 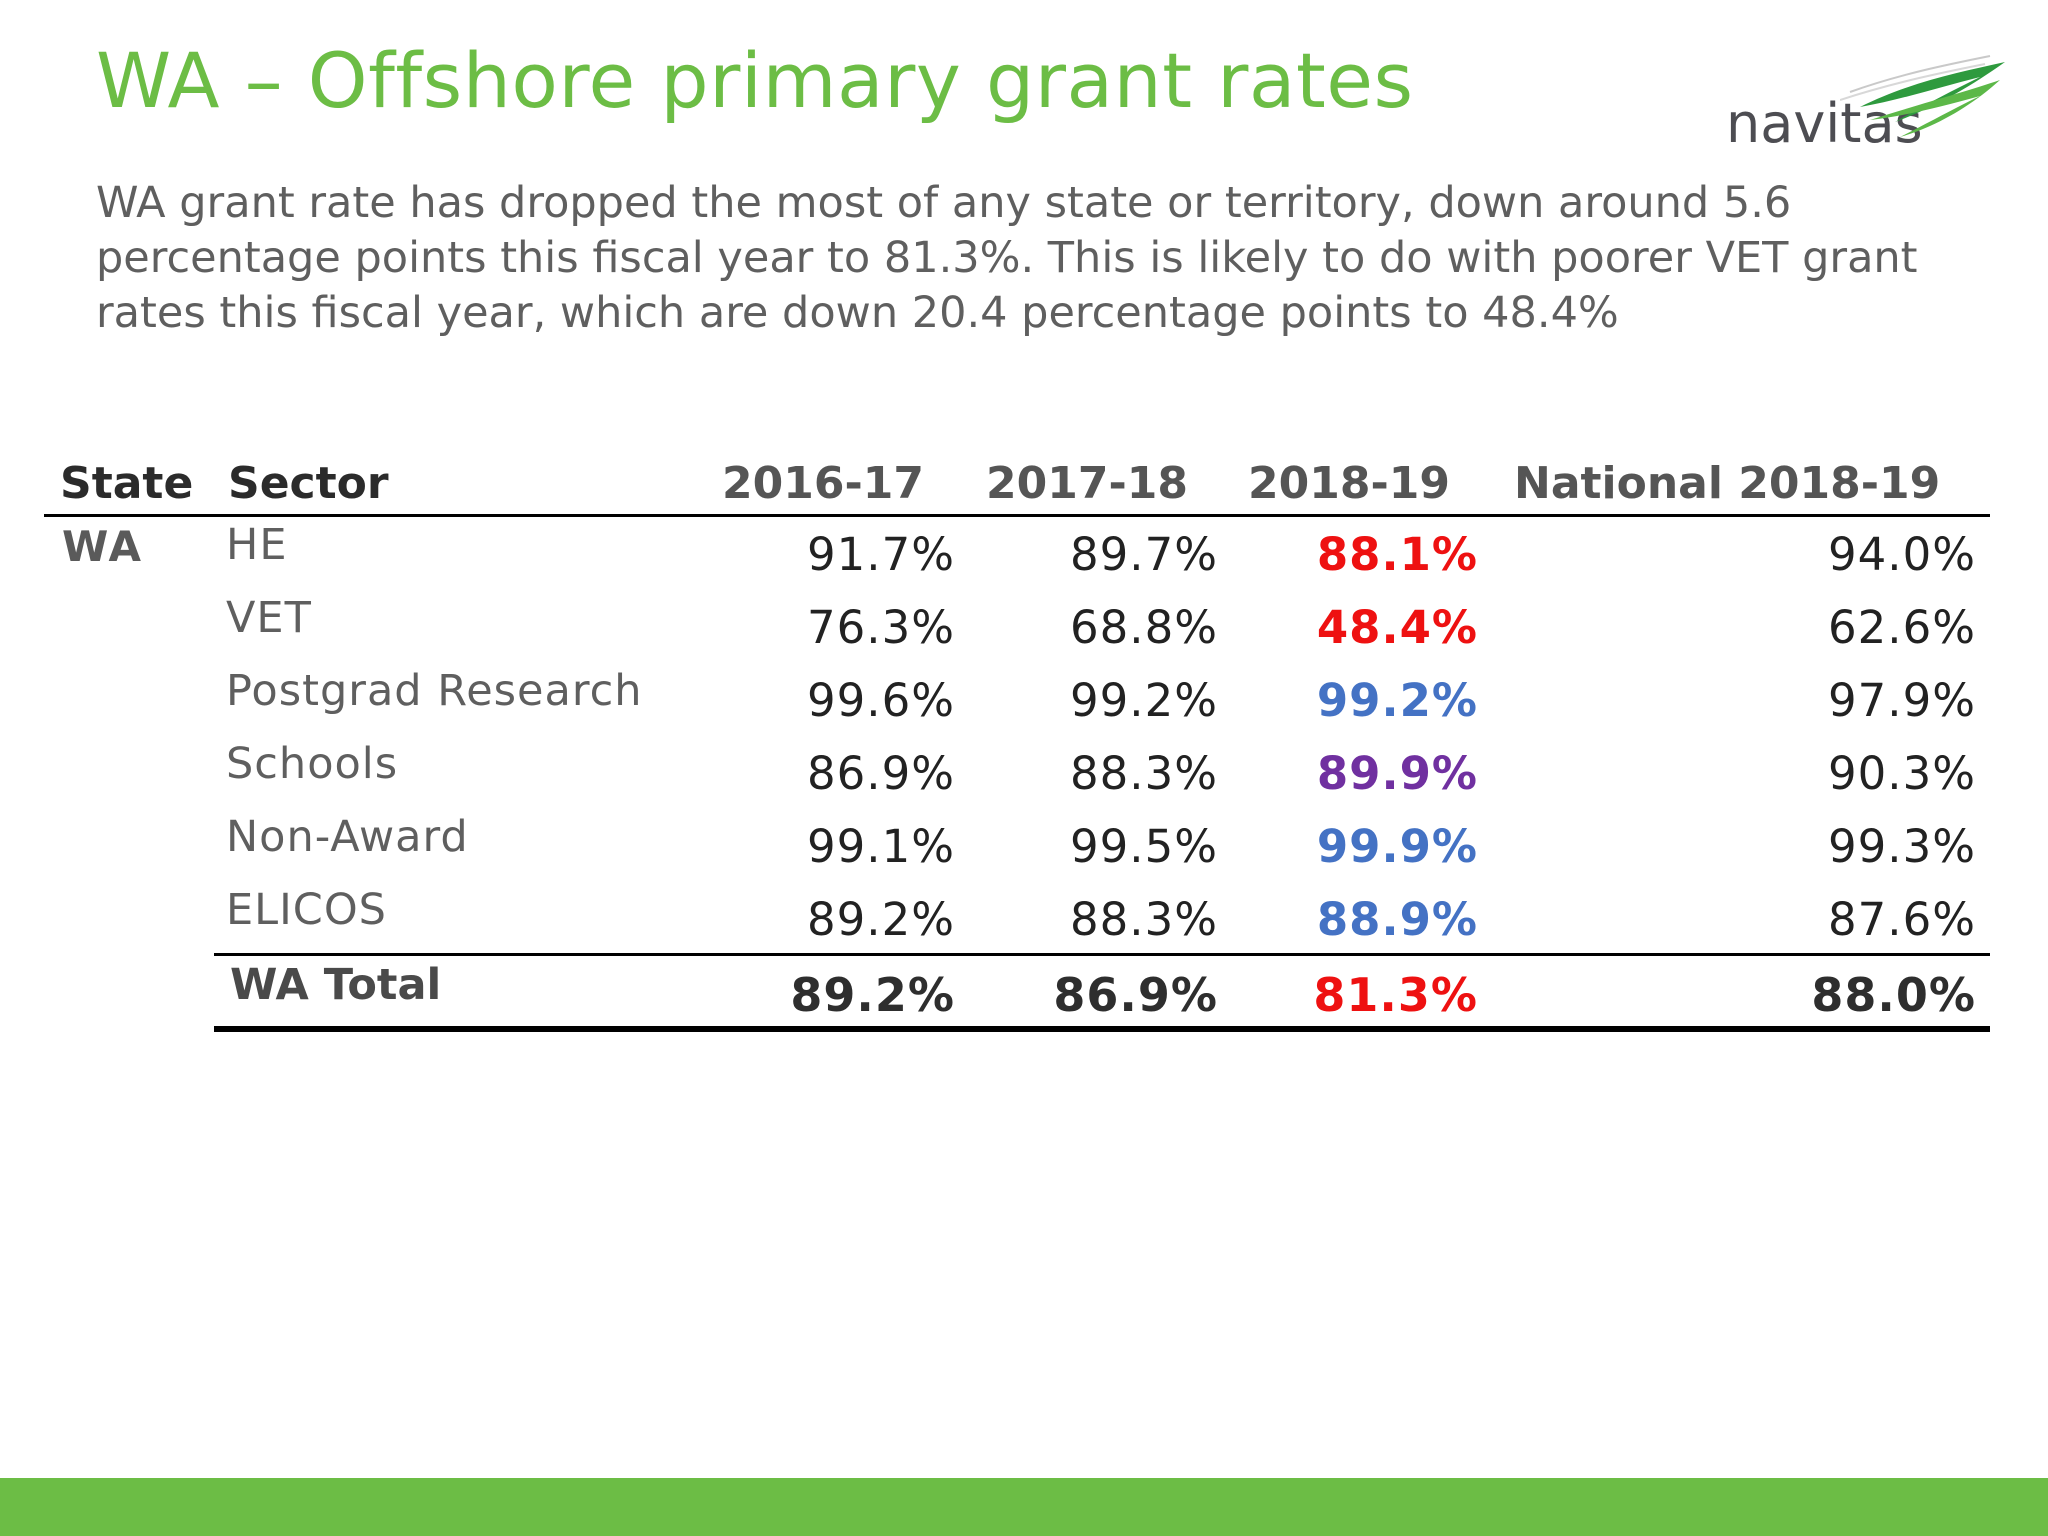 What do you see at coordinates (308, 483) in the screenshot?
I see `header-sector: Sector` at bounding box center [308, 483].